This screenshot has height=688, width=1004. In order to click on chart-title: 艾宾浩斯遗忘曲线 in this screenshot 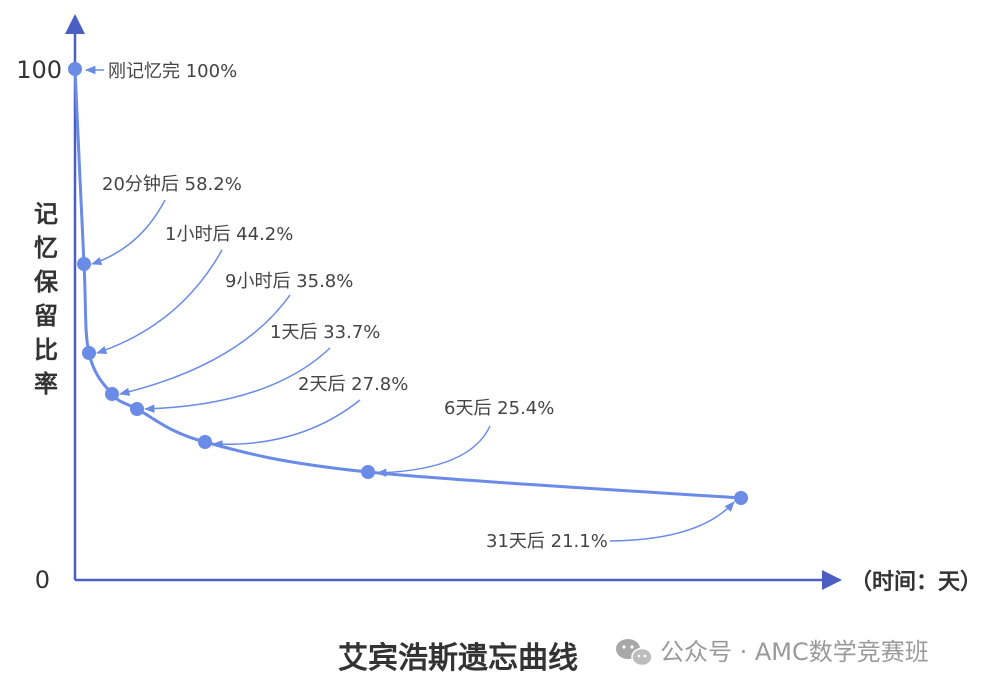, I will do `click(458, 658)`.